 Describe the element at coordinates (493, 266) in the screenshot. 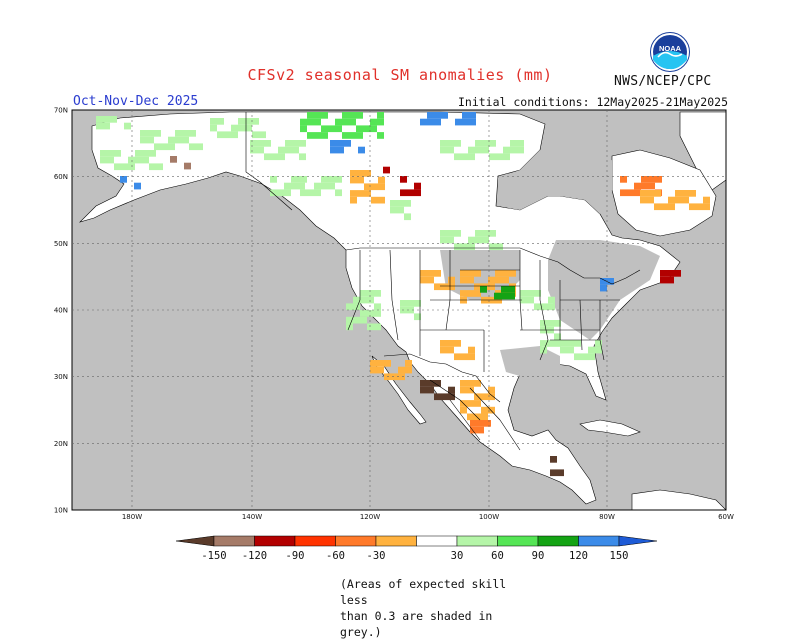

I see `canada-us-border` at that location.